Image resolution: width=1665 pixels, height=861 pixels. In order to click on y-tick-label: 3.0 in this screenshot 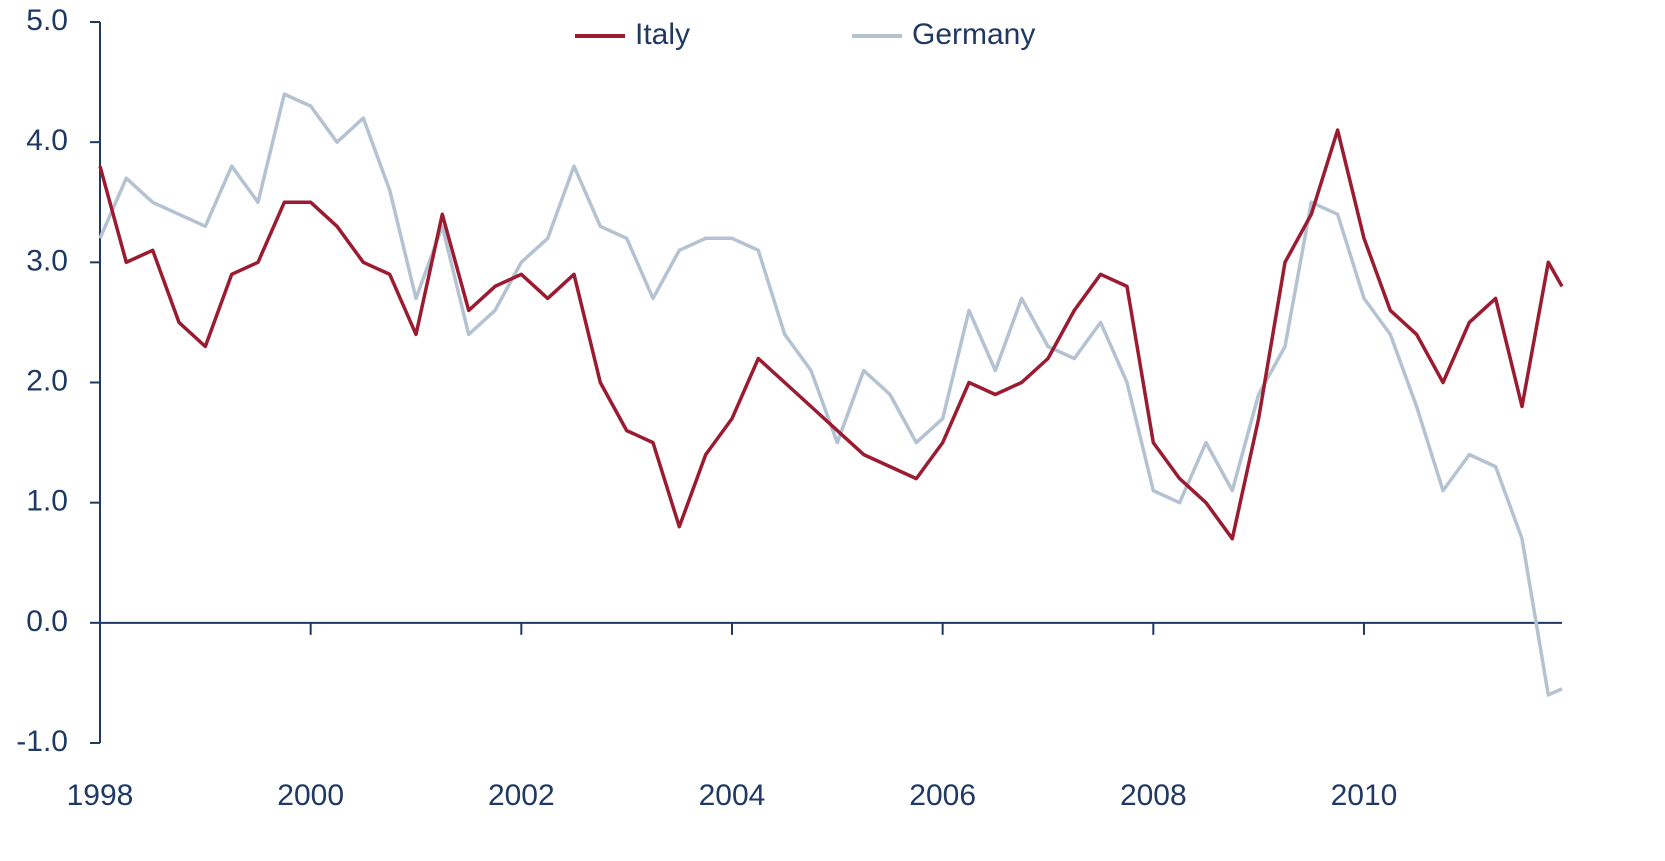, I will do `click(47, 260)`.